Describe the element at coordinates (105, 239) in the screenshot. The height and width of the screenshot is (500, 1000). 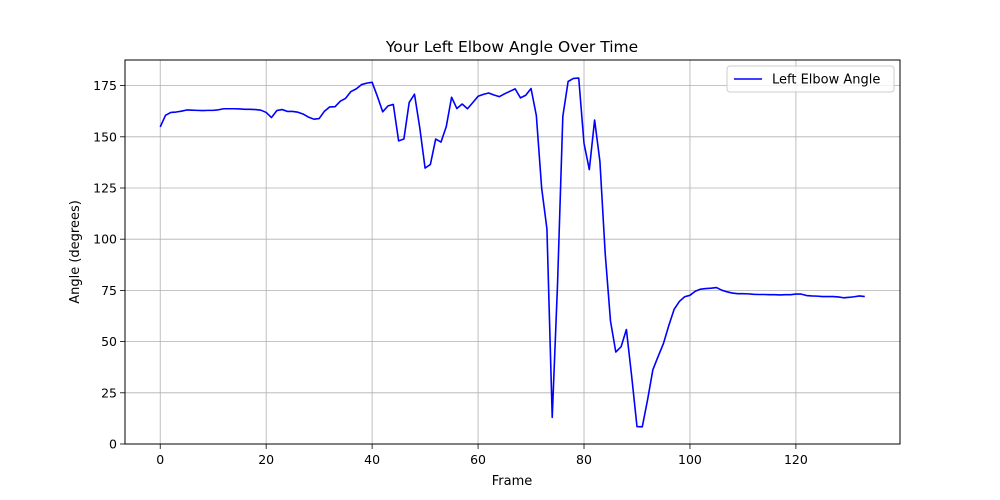
I see `y-tick-label: 100` at that location.